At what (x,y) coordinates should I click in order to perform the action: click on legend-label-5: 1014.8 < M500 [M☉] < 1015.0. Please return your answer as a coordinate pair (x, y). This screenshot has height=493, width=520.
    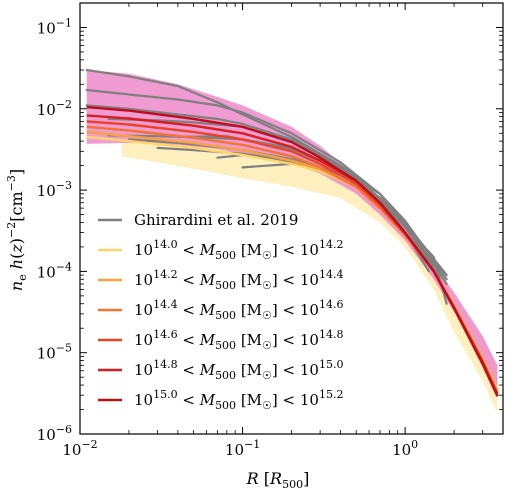
    Looking at the image, I should click on (238, 370).